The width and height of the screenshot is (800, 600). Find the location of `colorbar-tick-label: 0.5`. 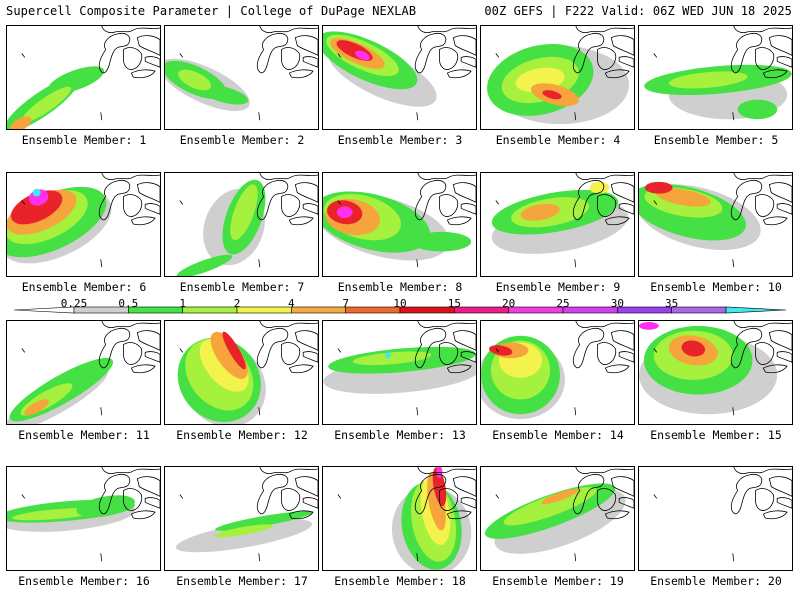

colorbar-tick-label: 0.5 is located at coordinates (128, 303).